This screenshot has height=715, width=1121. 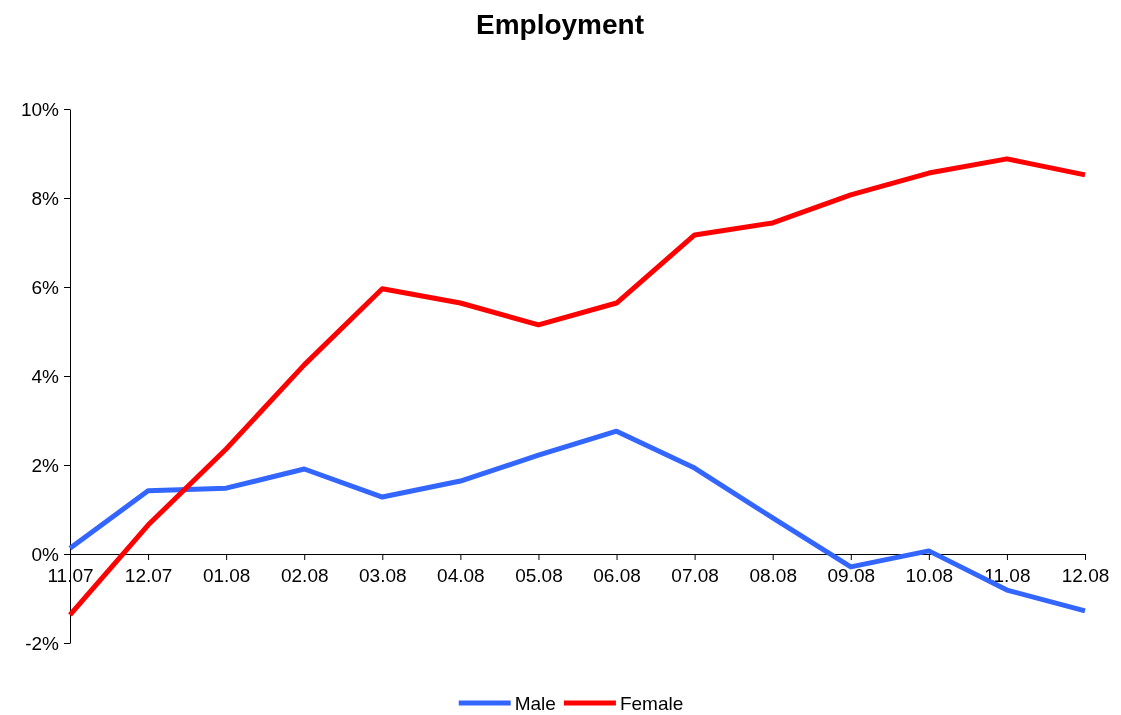 I want to click on y-tick-label: 6%, so click(x=45, y=287).